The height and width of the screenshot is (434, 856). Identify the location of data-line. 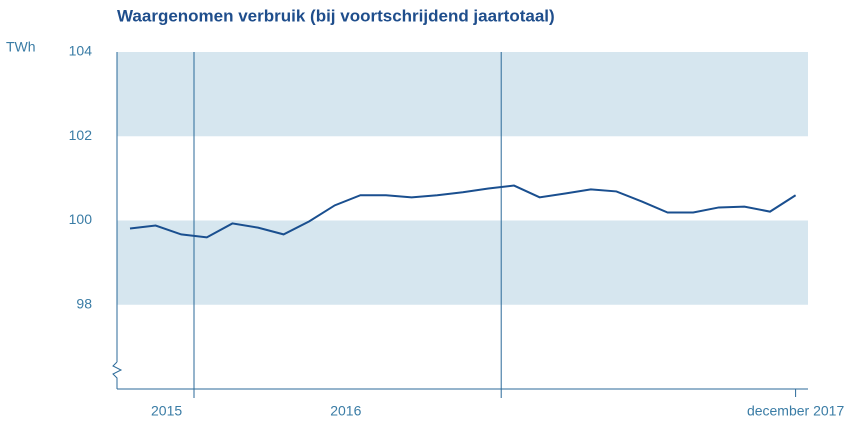
(463, 211).